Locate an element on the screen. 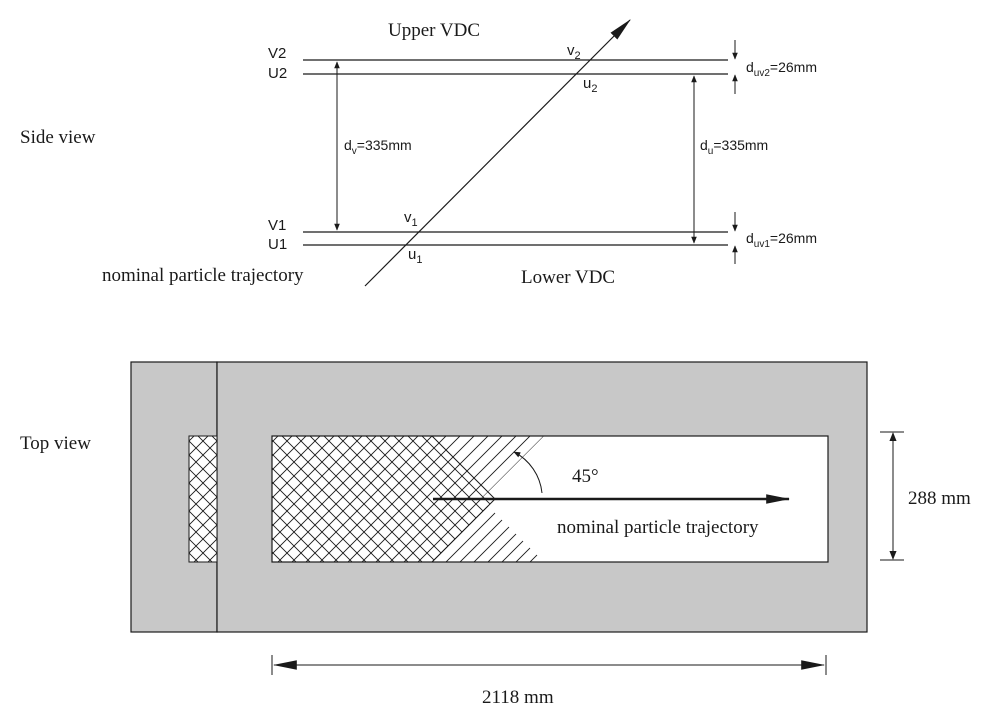  plane-v1-label: V1 is located at coordinates (277, 225).